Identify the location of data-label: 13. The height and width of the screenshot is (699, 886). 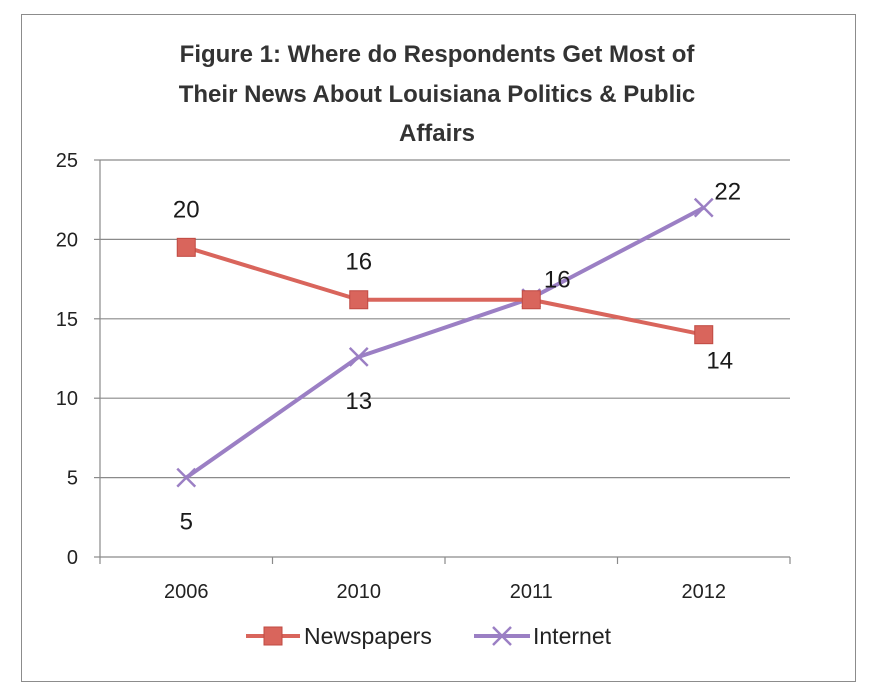
(358, 401).